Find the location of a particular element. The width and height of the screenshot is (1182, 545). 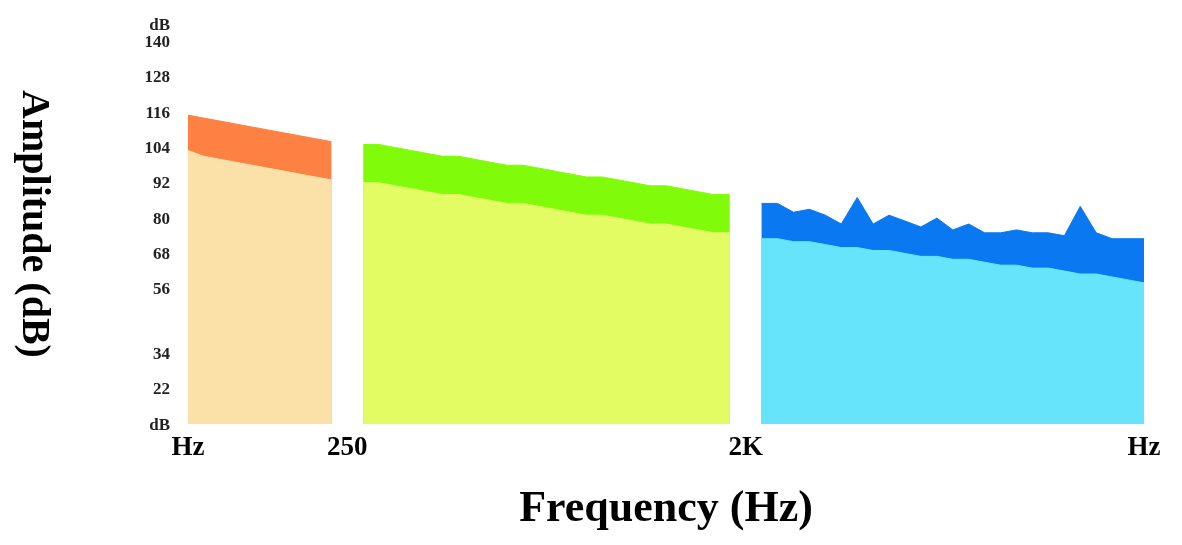

y-tick-label: 22 is located at coordinates (161, 389).